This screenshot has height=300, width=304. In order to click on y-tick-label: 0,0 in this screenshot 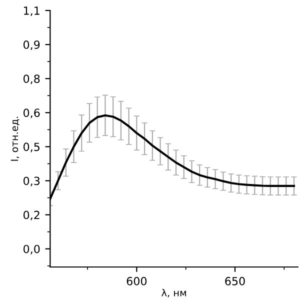, I will do `click(32, 249)`.